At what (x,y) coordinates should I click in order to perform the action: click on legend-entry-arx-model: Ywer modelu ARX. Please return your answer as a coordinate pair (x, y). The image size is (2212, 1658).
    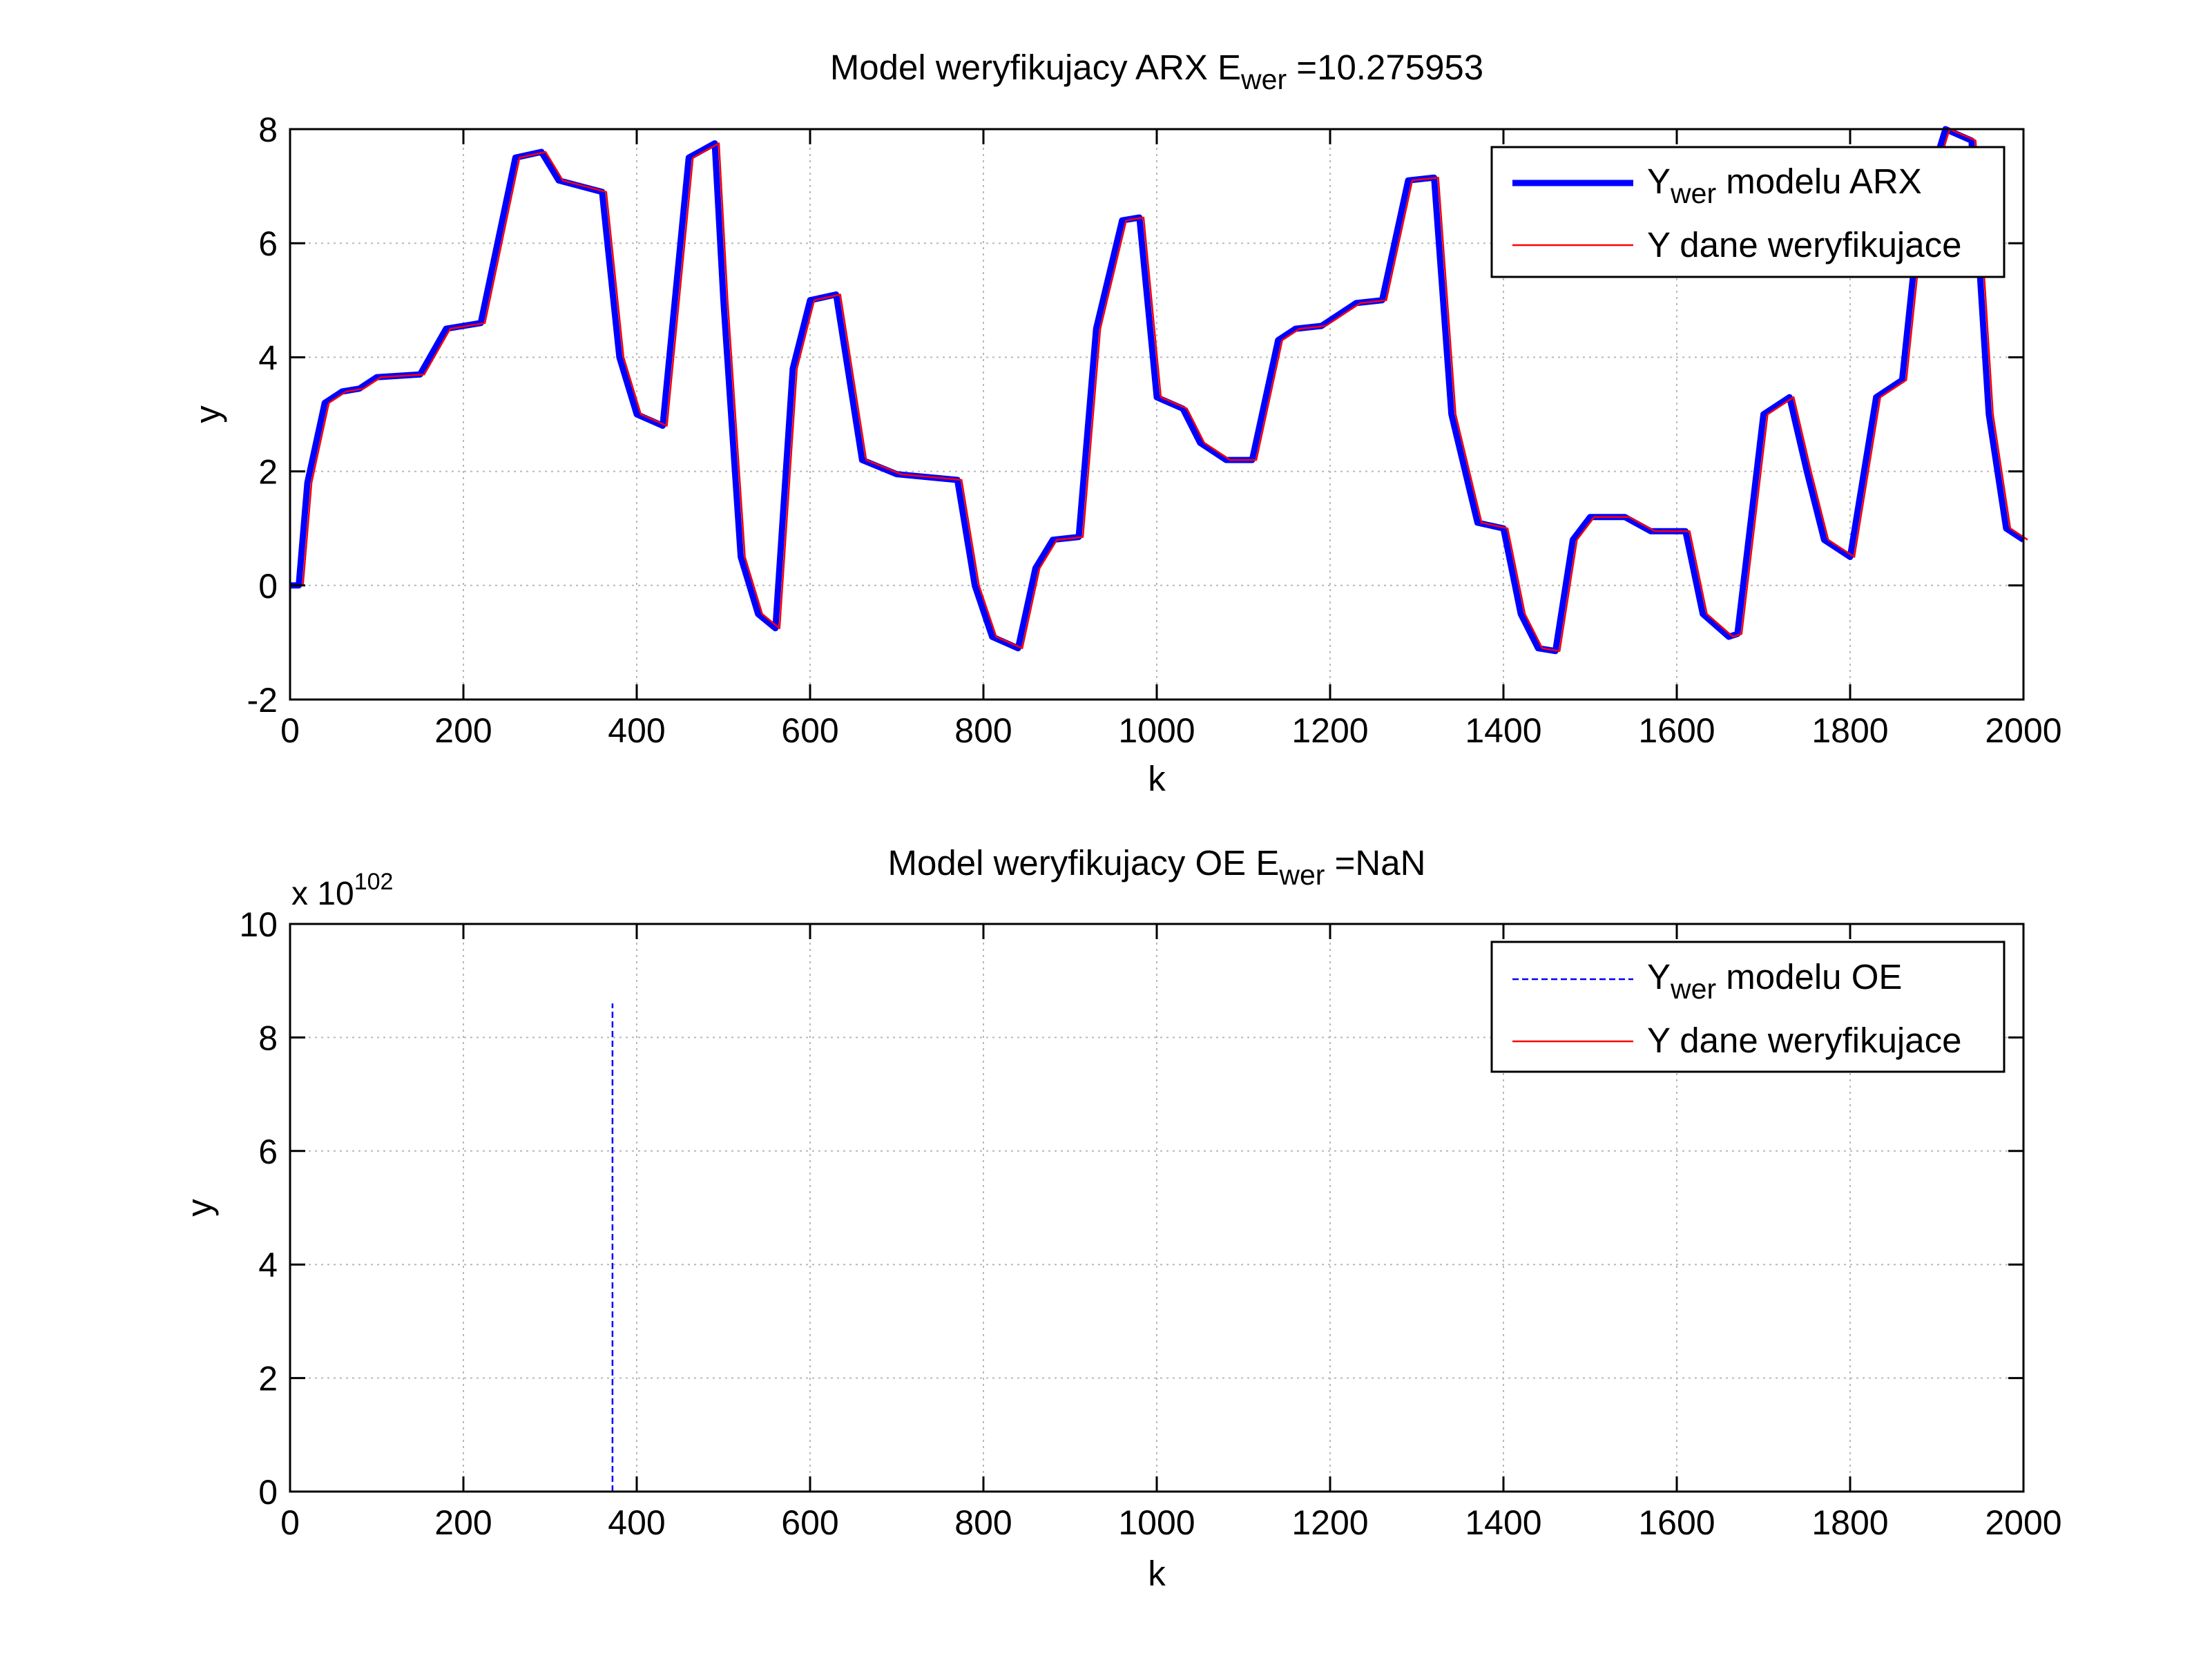
    Looking at the image, I should click on (1784, 185).